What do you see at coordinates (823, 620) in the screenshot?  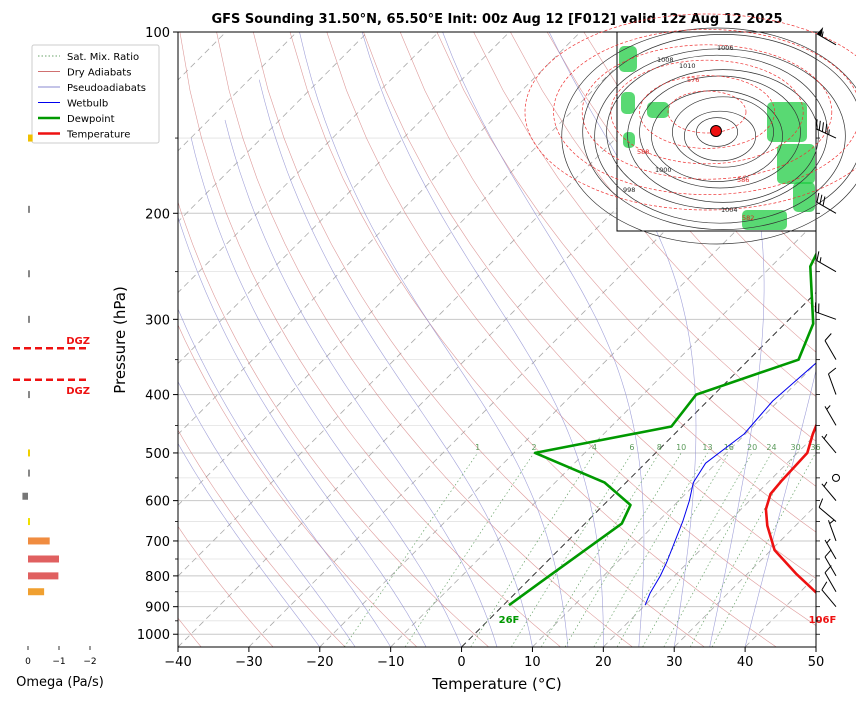 I see `surface-temperature-label: 106F` at bounding box center [823, 620].